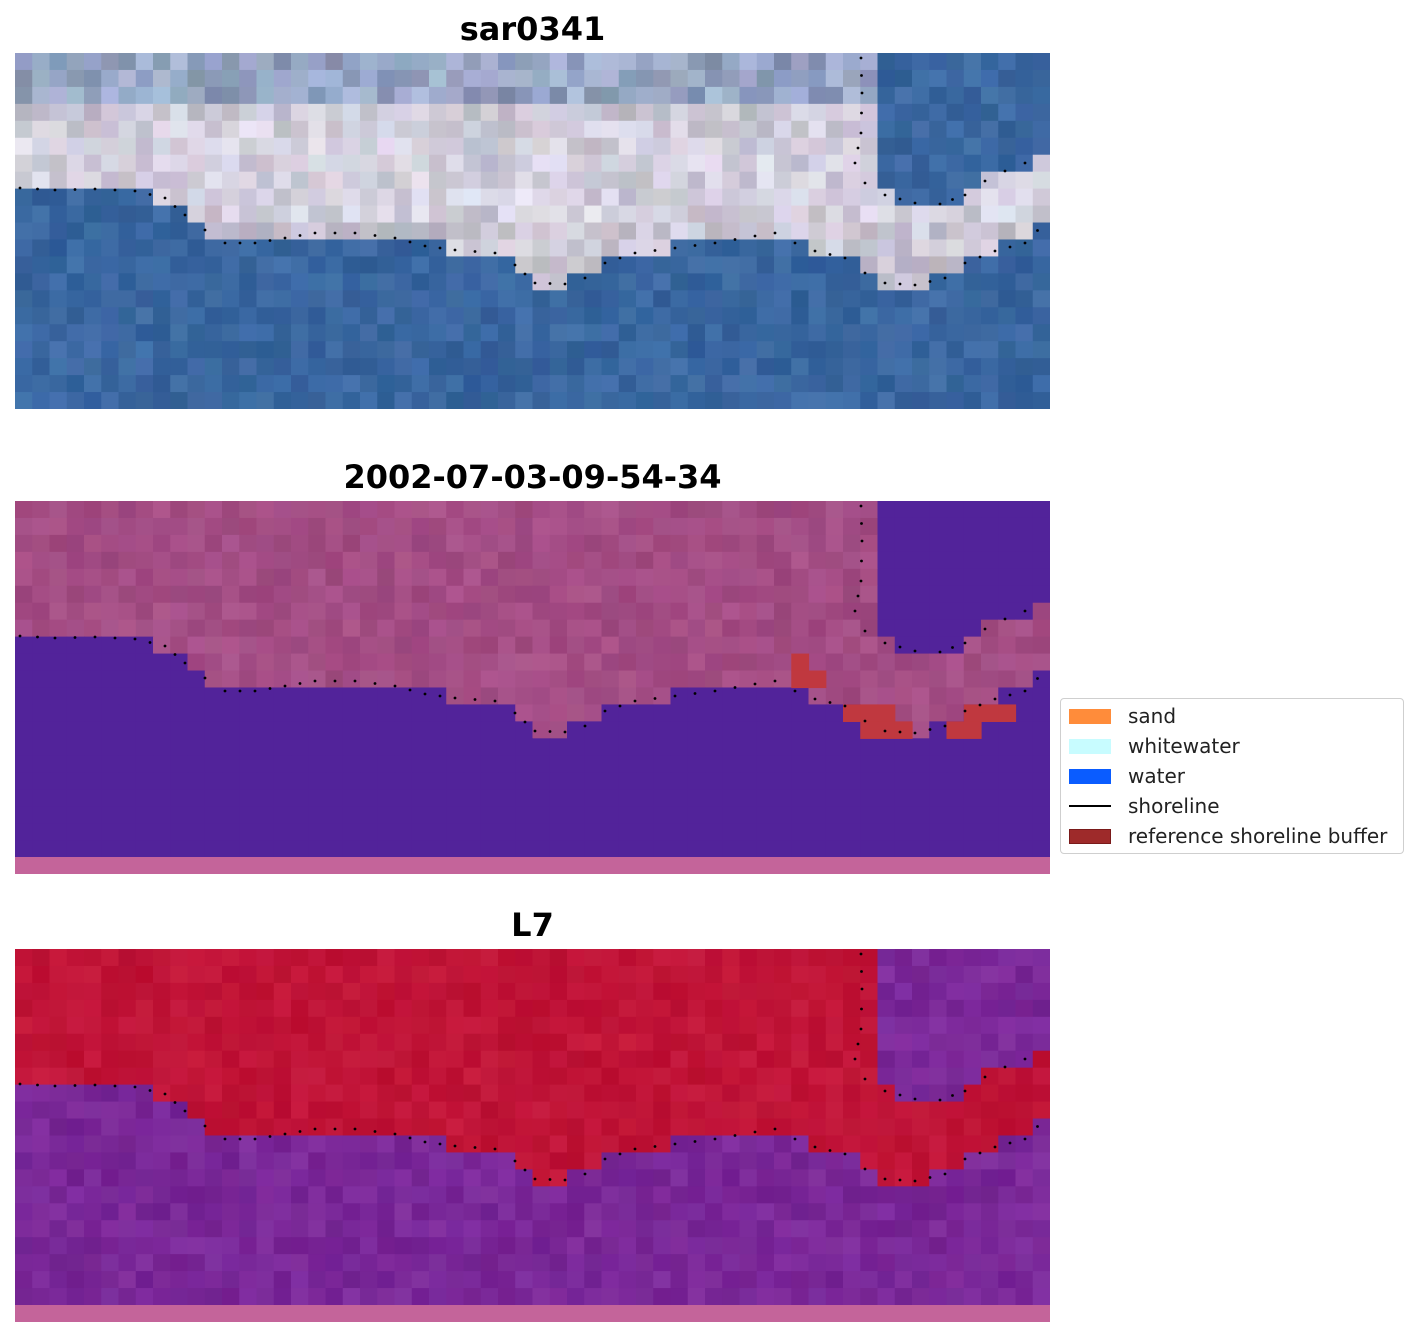  Describe the element at coordinates (1174, 806) in the screenshot. I see `legend-label-shoreline: shoreline` at that location.